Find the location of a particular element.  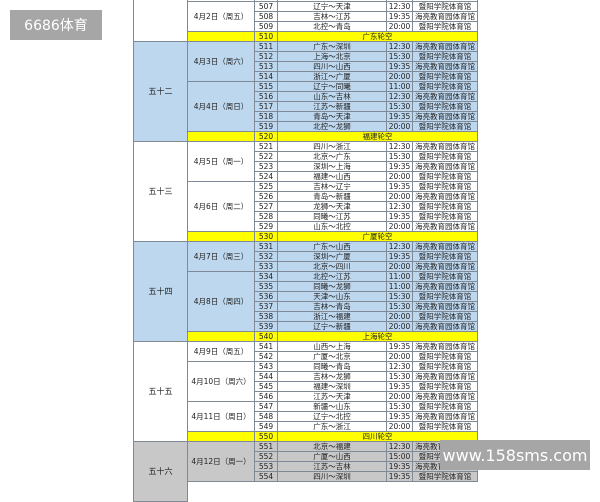

matchup: 上海～北京 is located at coordinates (332, 57).